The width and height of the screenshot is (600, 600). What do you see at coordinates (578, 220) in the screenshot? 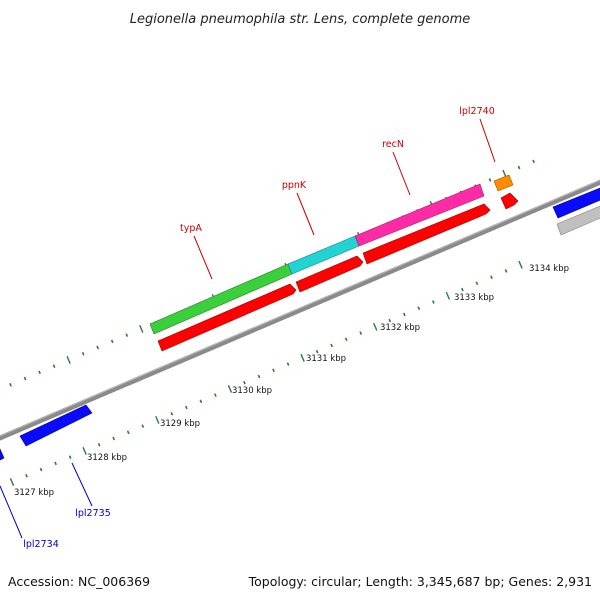
I see `gene-right-gray` at bounding box center [578, 220].